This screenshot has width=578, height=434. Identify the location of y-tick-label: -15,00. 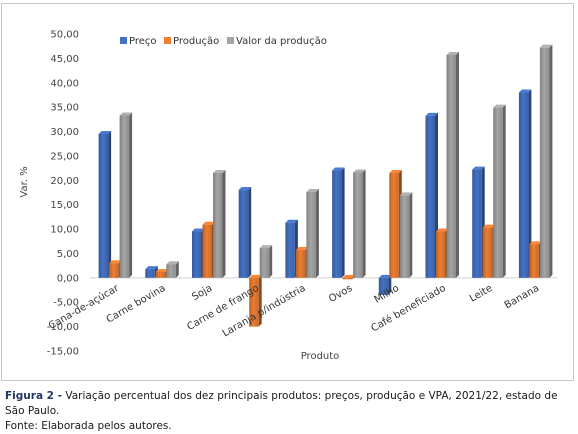
(63, 352).